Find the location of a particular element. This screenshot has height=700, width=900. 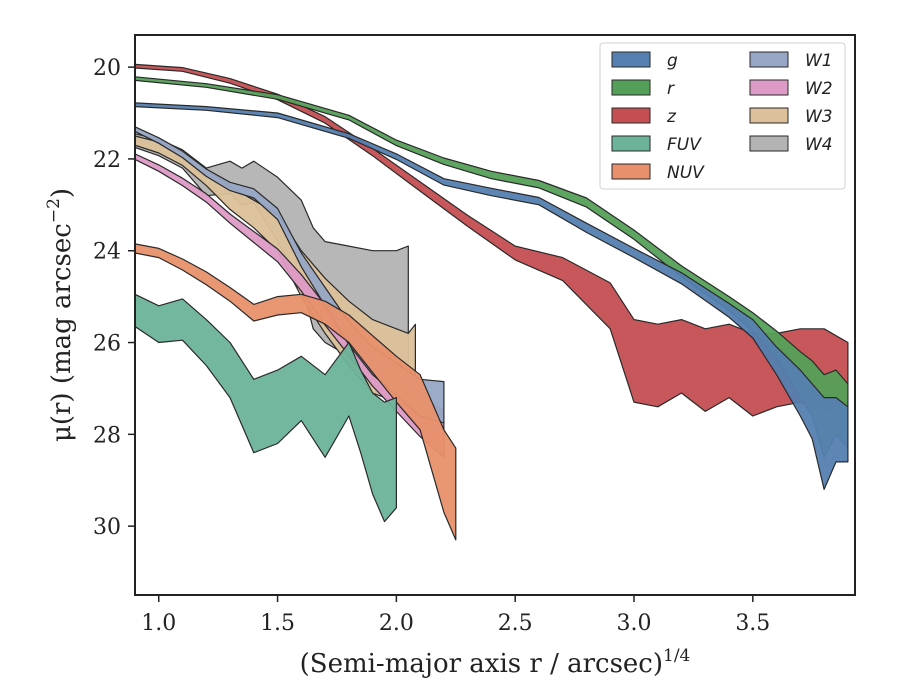

x-axis-label: (Semi-major axis r / arcsec)1/4 is located at coordinates (495, 662).